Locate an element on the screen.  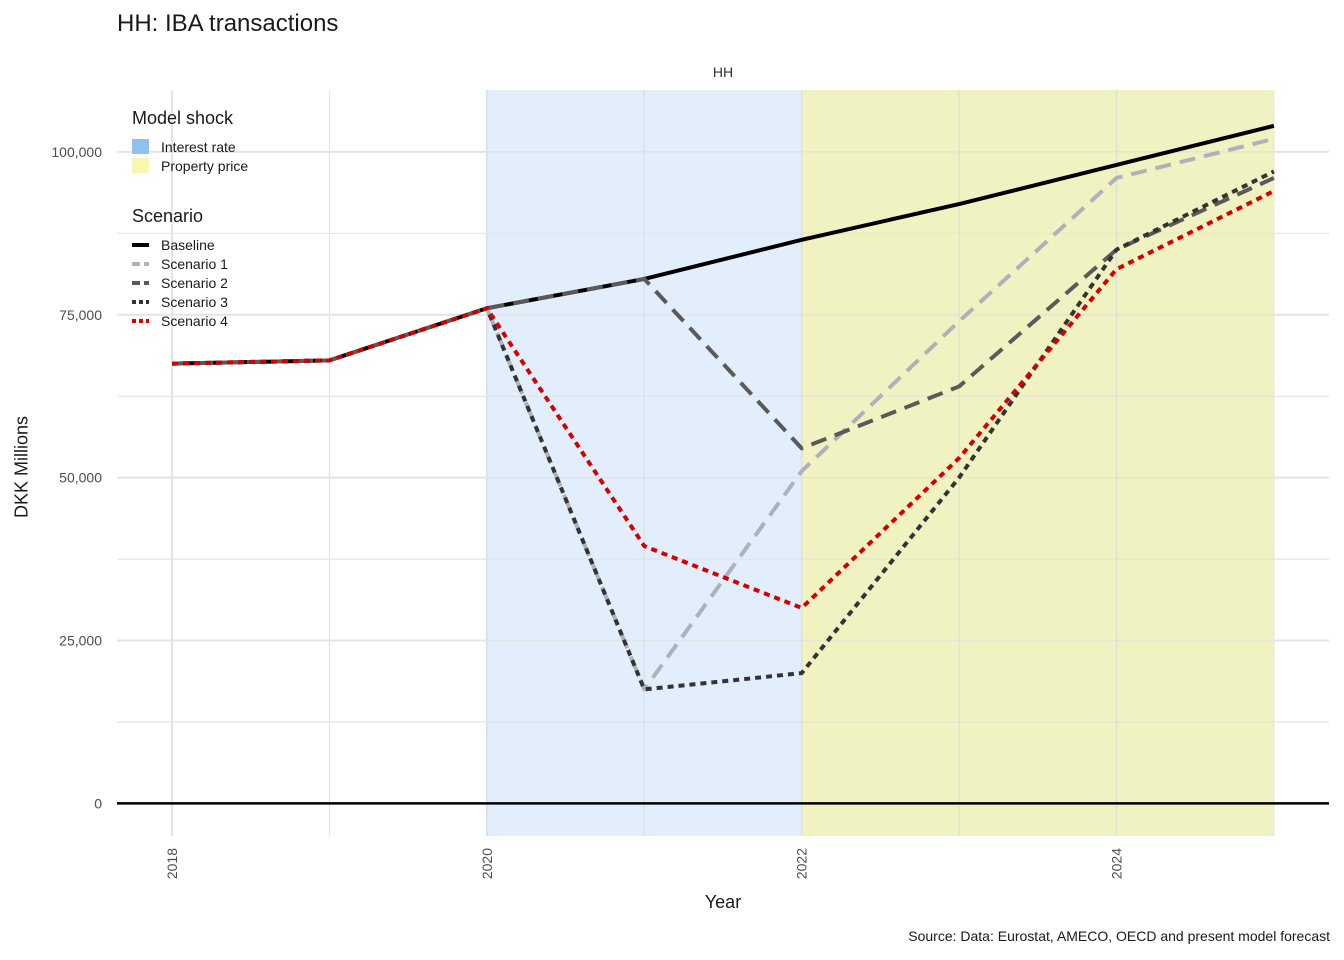
legend-item-property-price: Property price is located at coordinates (190, 165).